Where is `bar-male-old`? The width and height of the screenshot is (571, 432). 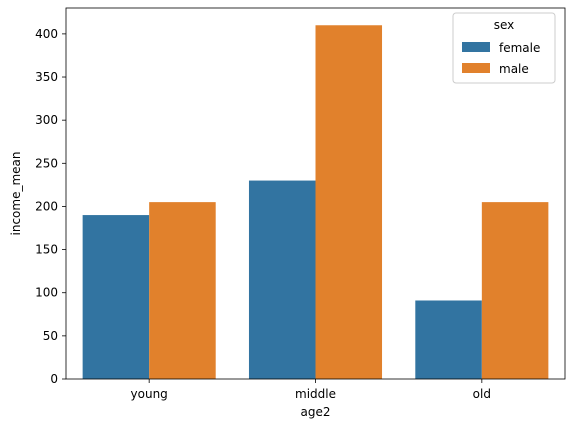 bar-male-old is located at coordinates (515, 290).